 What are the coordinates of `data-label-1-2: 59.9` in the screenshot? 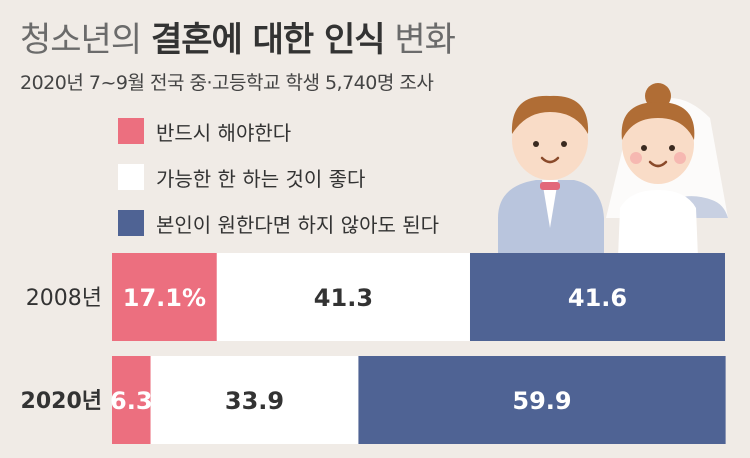 It's located at (541, 401).